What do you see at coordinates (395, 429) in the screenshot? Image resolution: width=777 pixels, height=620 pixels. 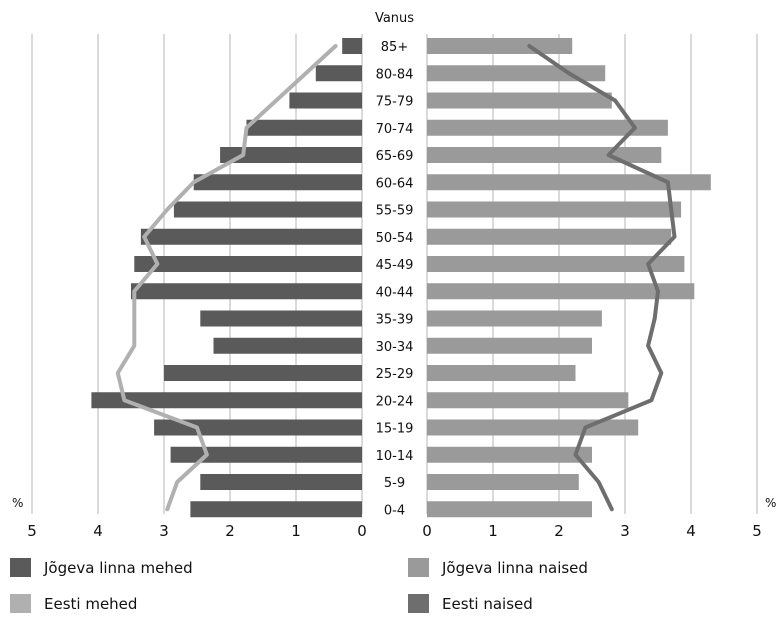 I see `age-label: 15-19` at bounding box center [395, 429].